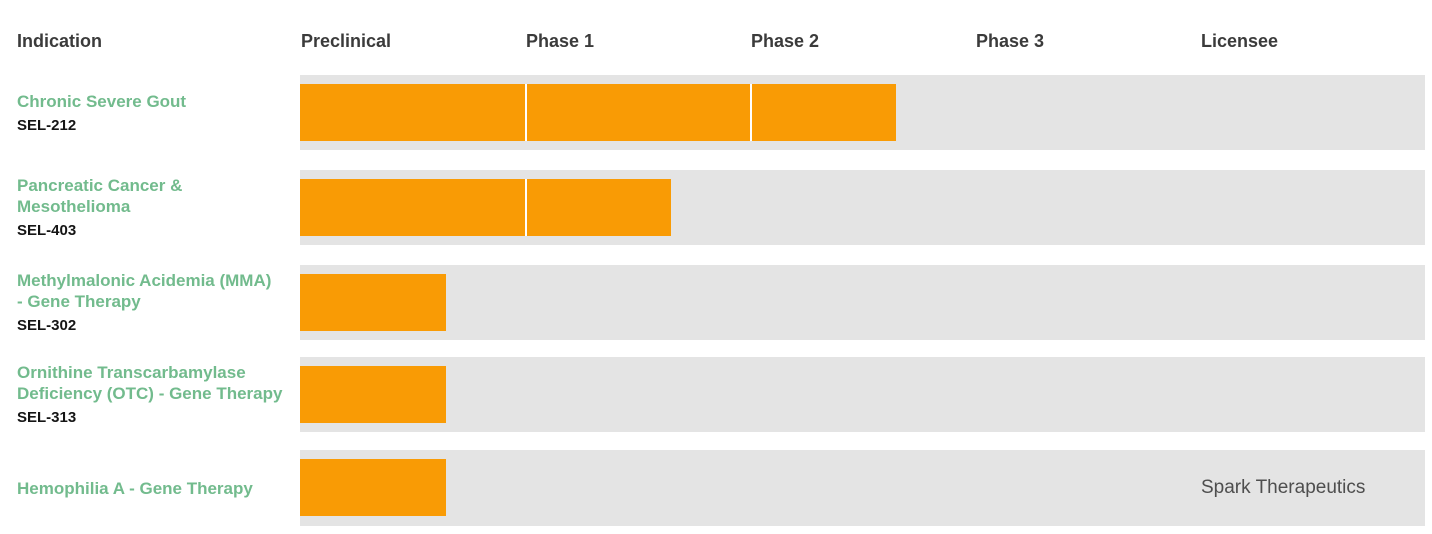 The width and height of the screenshot is (1432, 534). I want to click on column-header-phase-2: Phase 2, so click(785, 41).